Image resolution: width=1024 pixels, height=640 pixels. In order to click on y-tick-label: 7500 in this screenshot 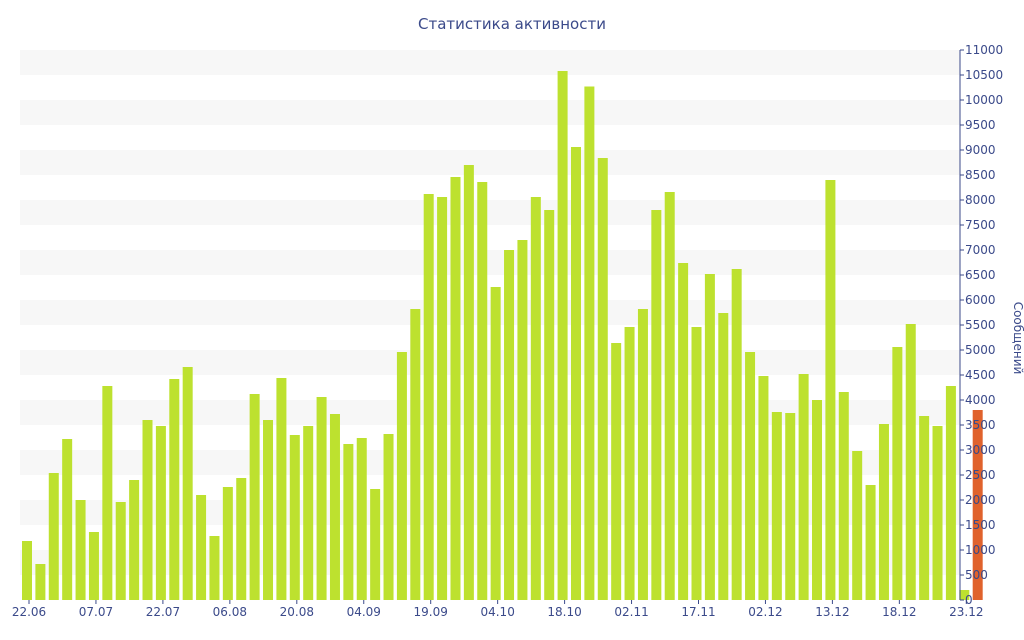, I will do `click(980, 225)`.